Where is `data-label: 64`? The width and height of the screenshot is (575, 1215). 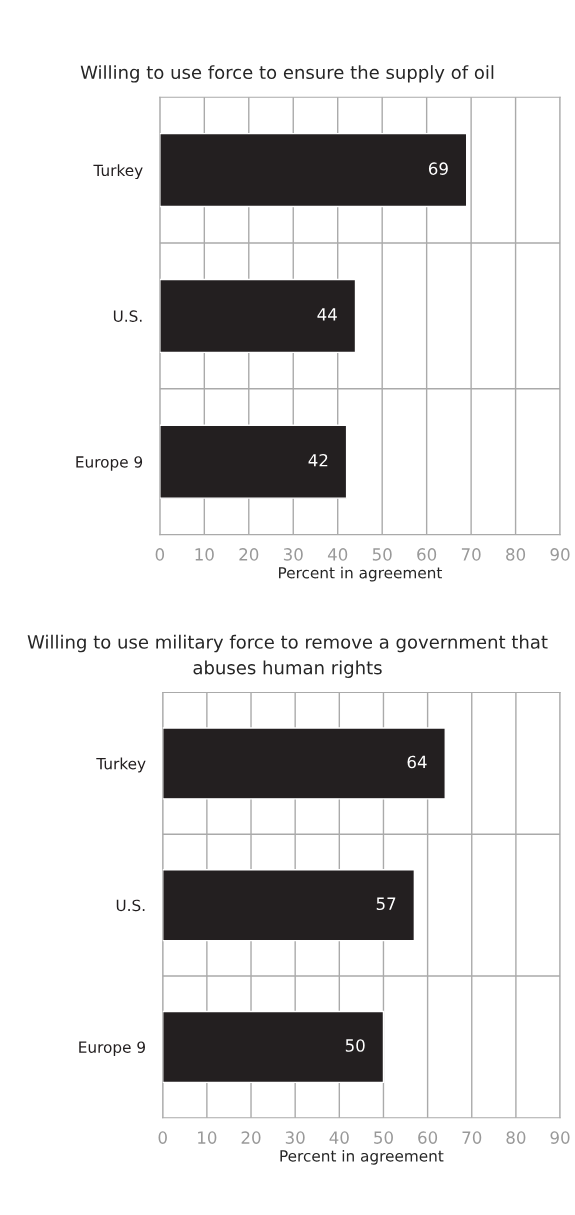
data-label: 64 is located at coordinates (417, 762).